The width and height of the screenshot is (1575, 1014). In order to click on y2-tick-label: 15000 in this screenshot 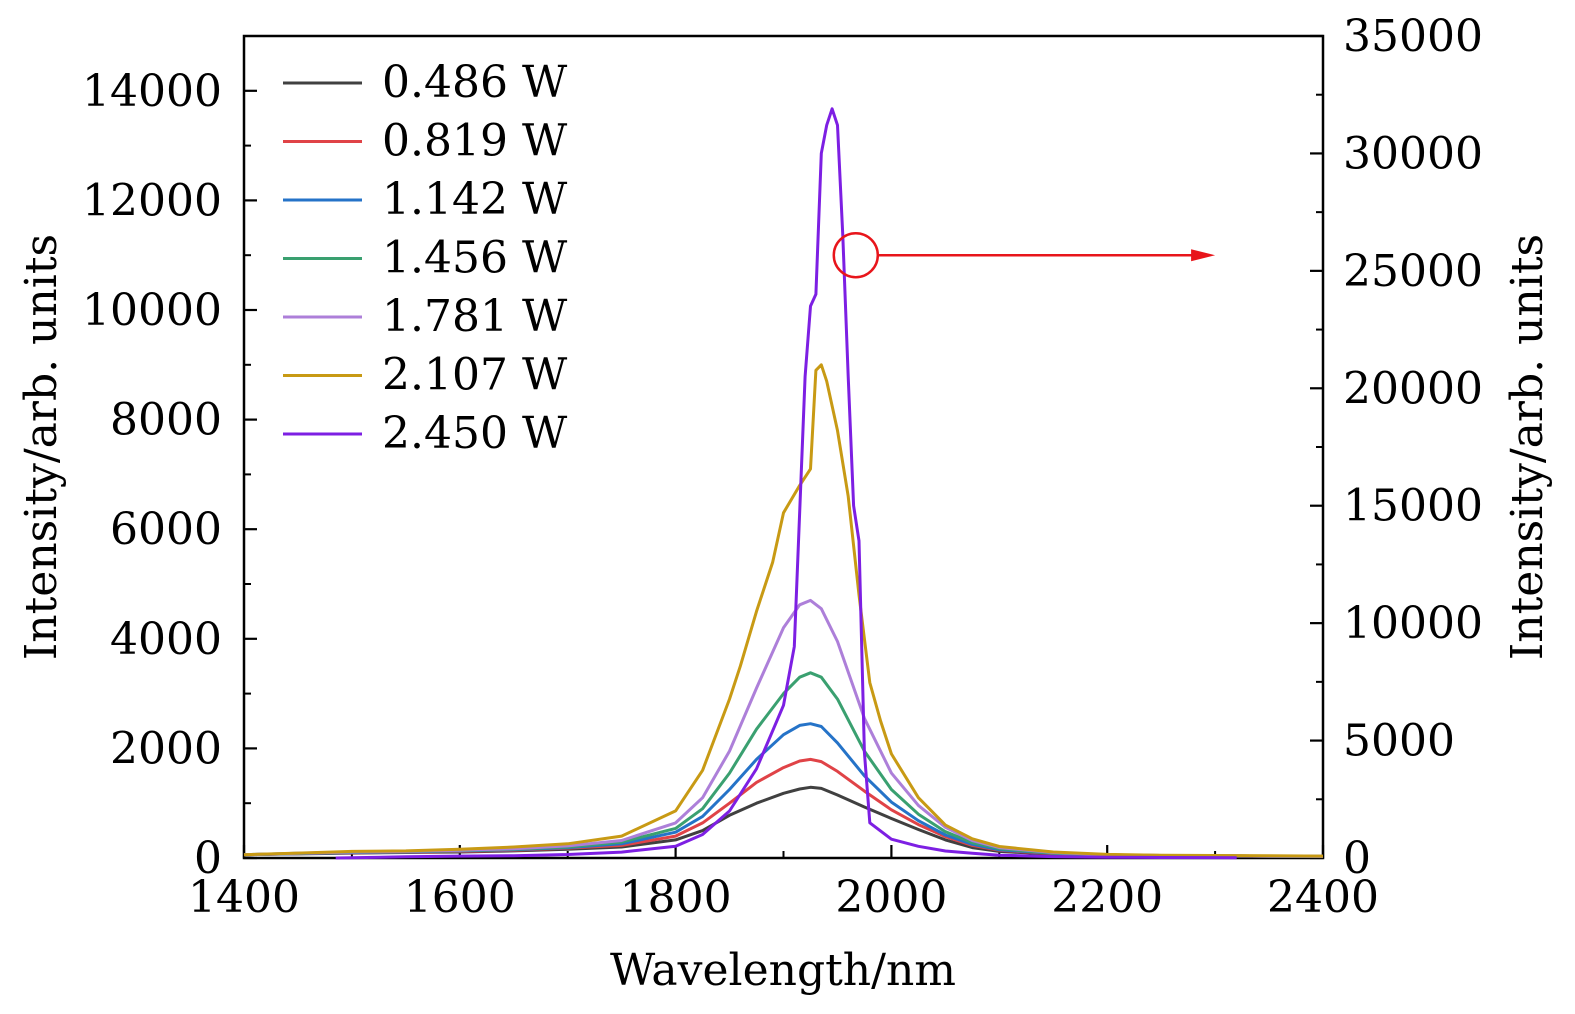, I will do `click(1413, 506)`.